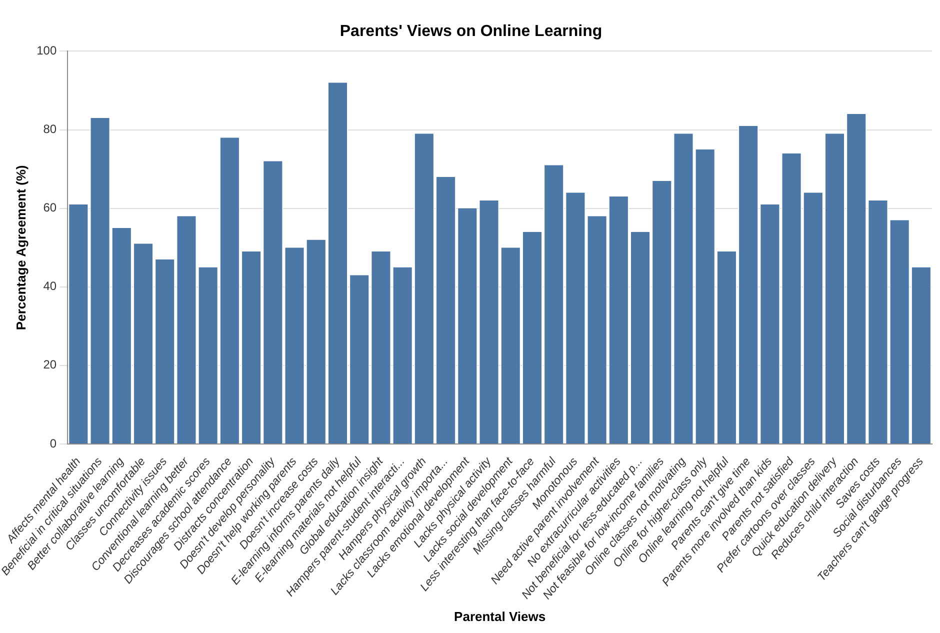 The image size is (940, 633). I want to click on y-axis-title: Percentage Agreement (%), so click(20, 247).